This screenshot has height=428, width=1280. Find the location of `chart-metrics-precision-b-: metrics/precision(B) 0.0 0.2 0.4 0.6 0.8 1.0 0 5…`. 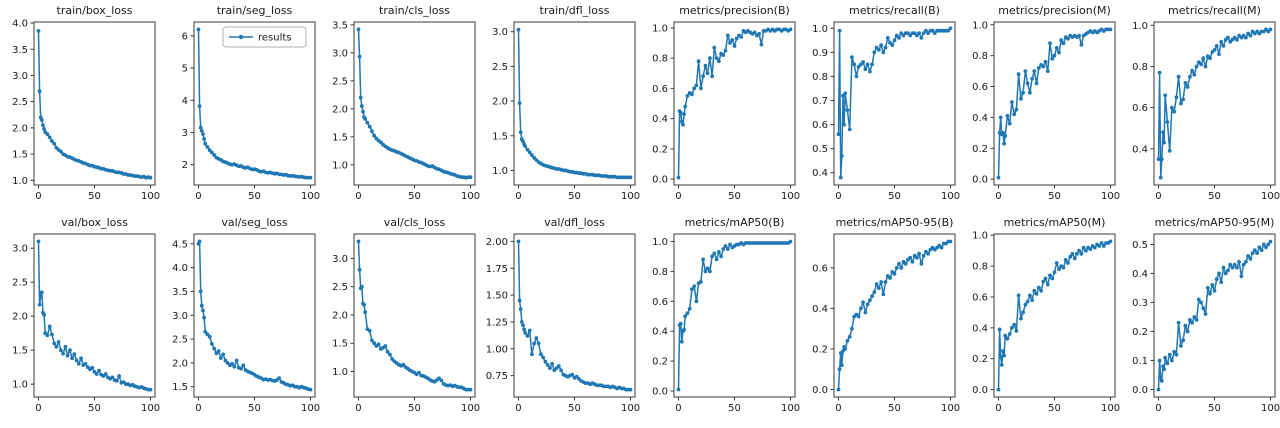

chart-metrics-precision-b-: metrics/precision(B) 0.0 0.2 0.4 0.6 0.8 1.0 0 5… is located at coordinates (720, 106).